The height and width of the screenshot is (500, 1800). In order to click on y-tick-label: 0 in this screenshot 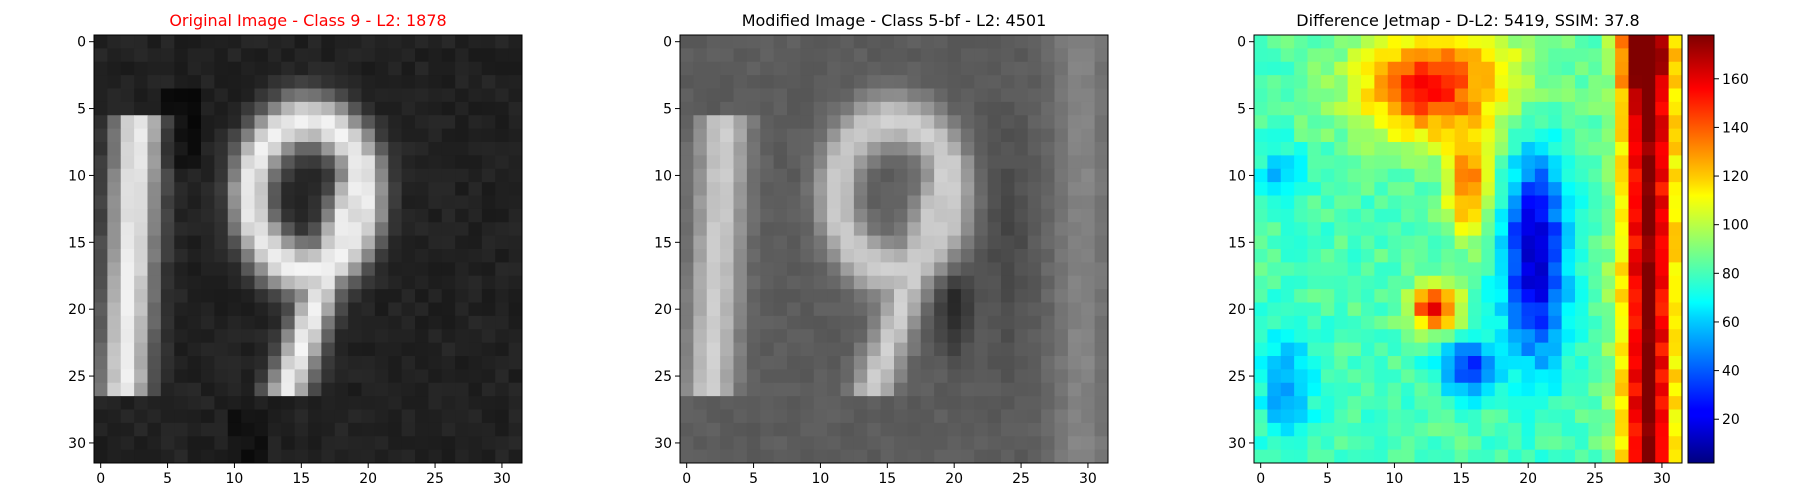, I will do `click(667, 43)`.